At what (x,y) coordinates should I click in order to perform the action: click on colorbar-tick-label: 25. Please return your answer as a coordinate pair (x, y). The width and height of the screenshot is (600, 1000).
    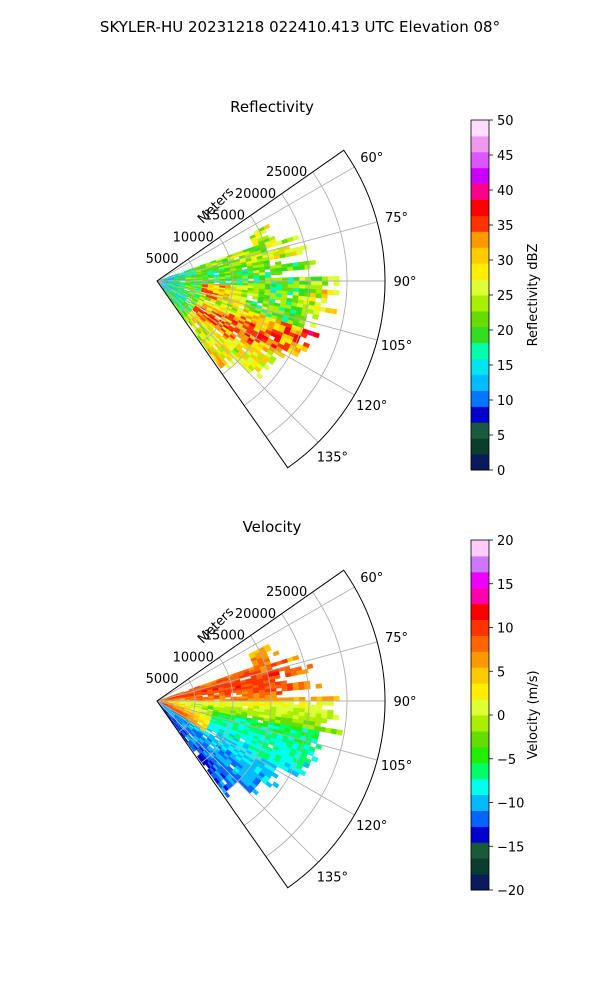
    Looking at the image, I should click on (505, 296).